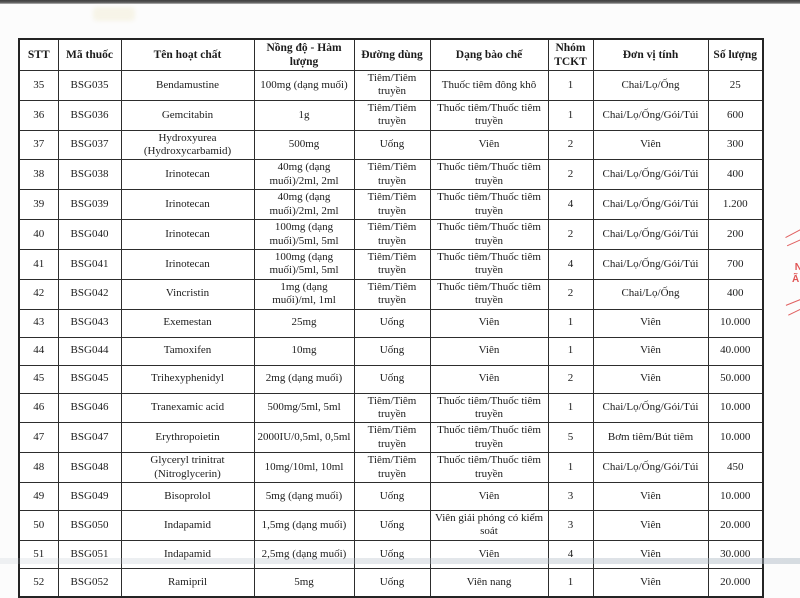  What do you see at coordinates (570, 264) in the screenshot?
I see `table-cell: 4` at bounding box center [570, 264].